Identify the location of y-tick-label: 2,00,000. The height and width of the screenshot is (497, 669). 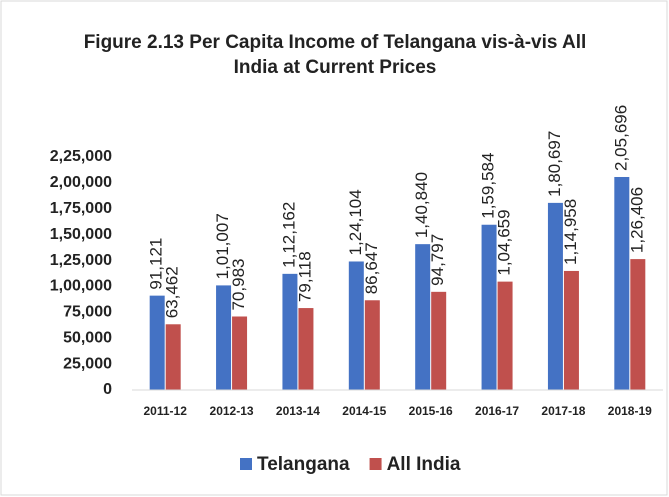
(81, 182).